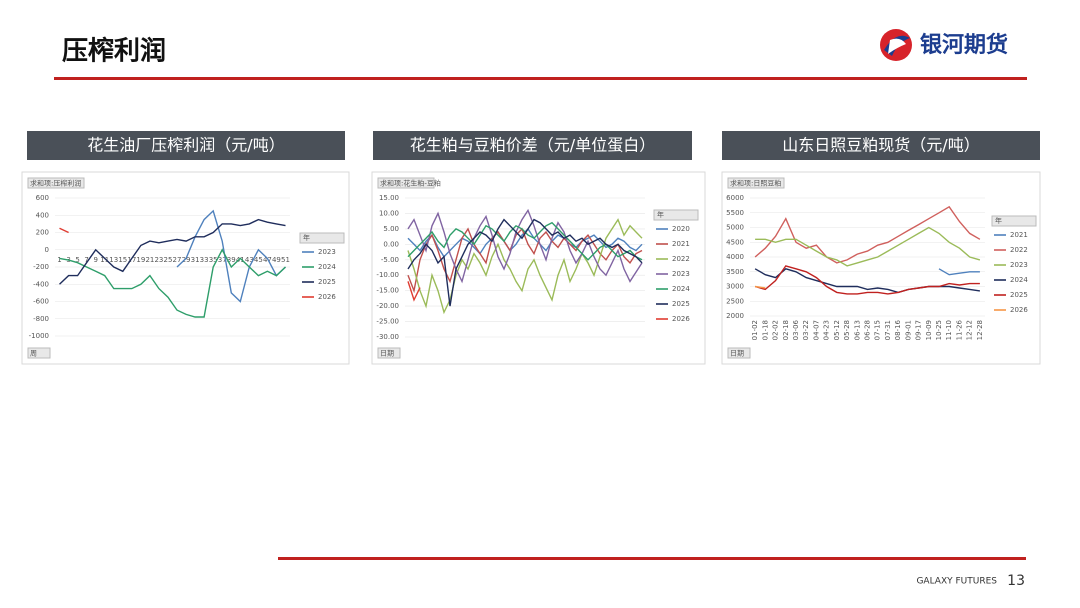 The height and width of the screenshot is (608, 1080). Describe the element at coordinates (249, 260) in the screenshot. I see `x-tick-label: 43` at that location.